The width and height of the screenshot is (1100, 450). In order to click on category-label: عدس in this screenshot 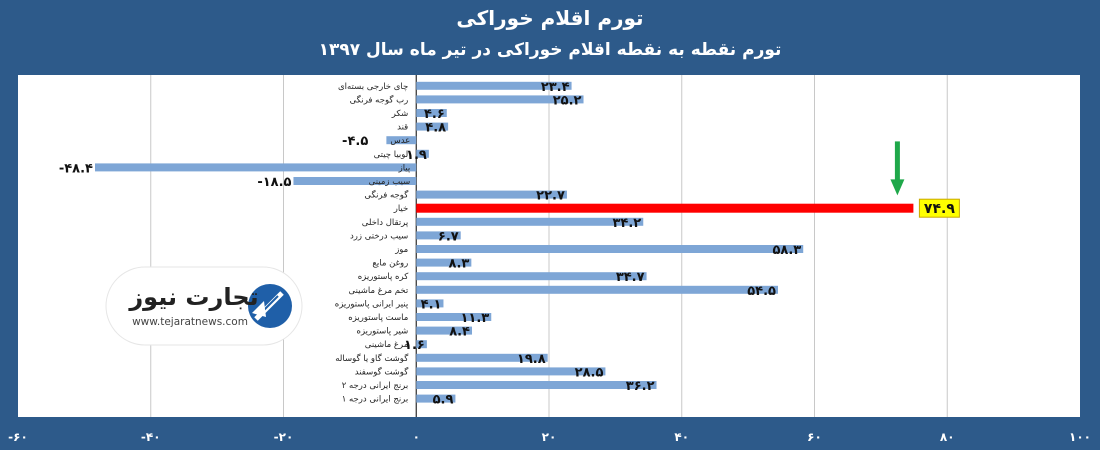, I will do `click(400, 141)`.